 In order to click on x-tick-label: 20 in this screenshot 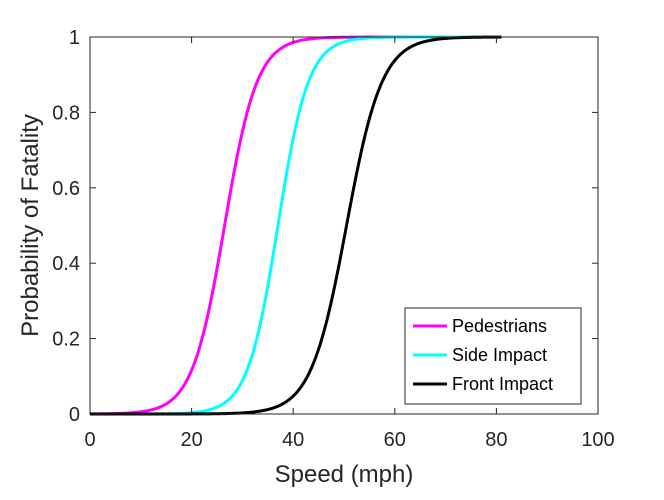, I will do `click(191, 440)`.